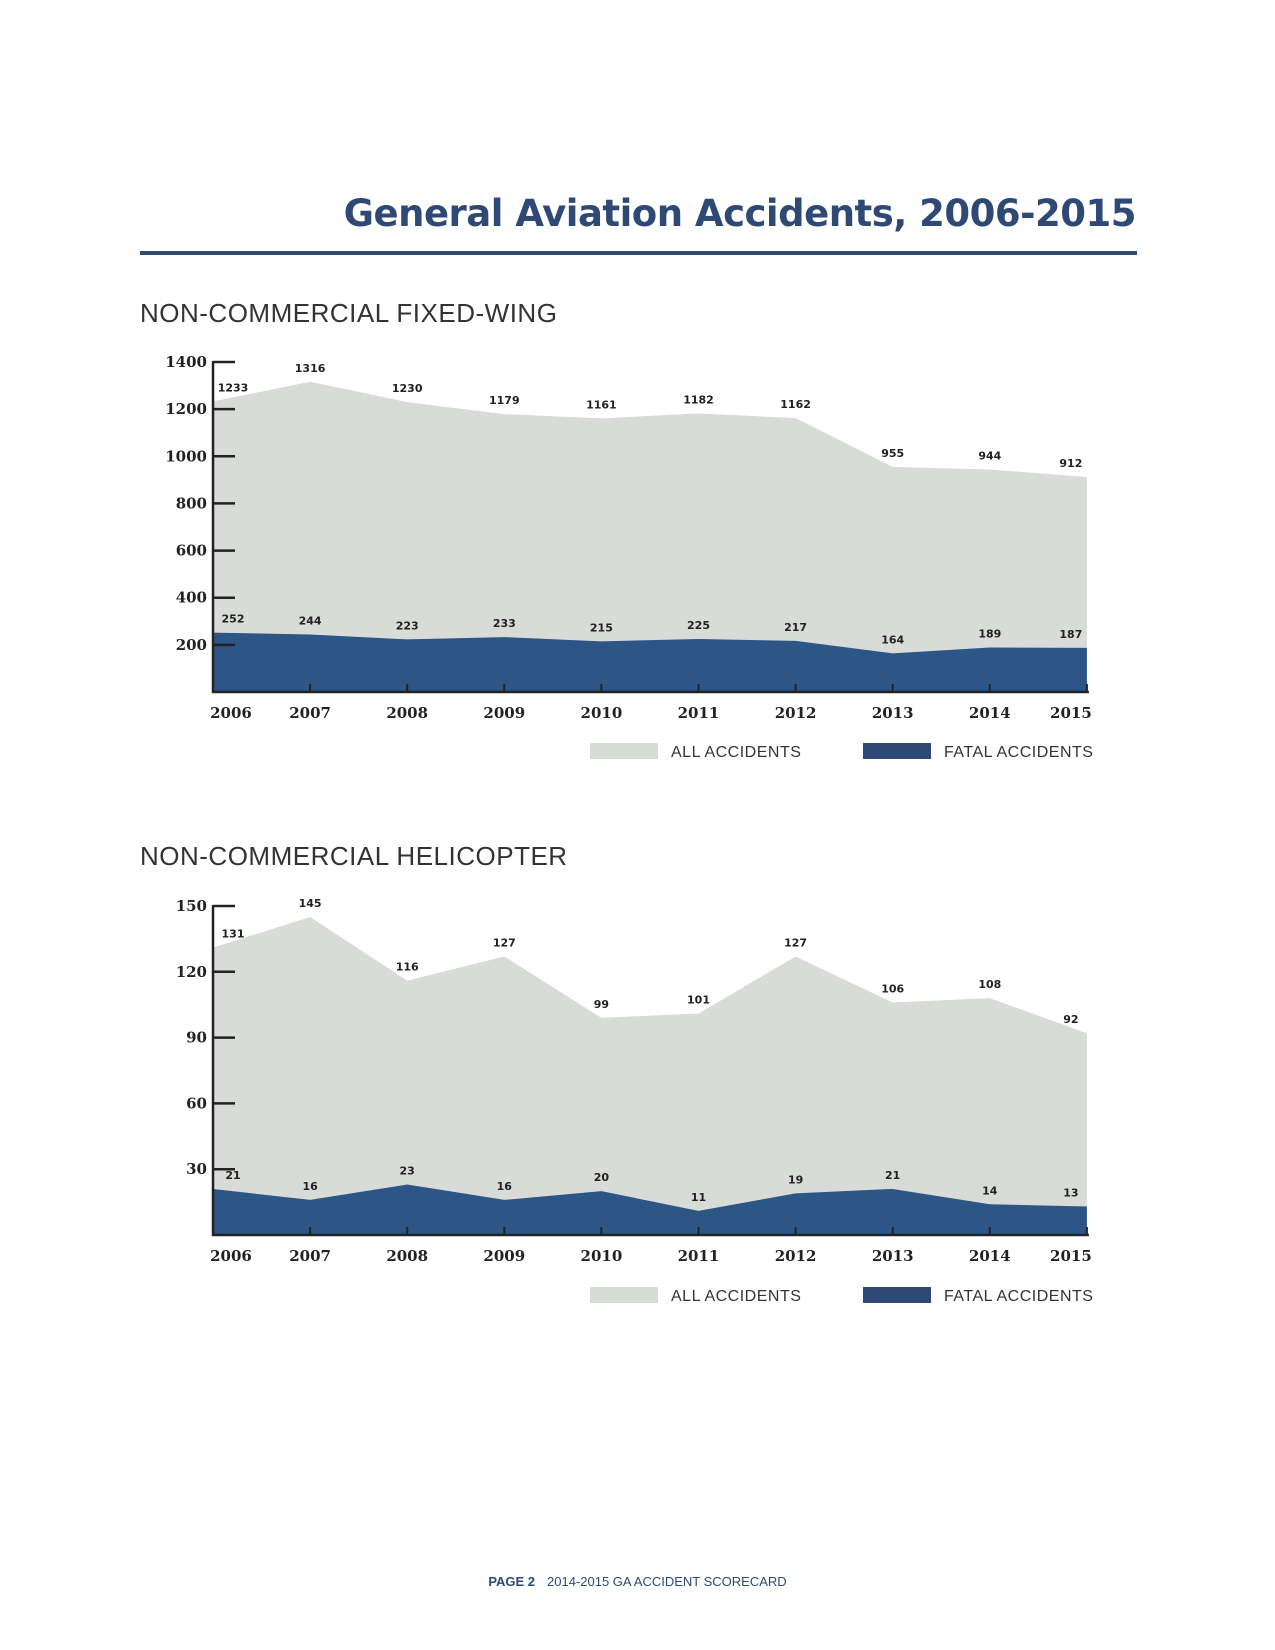 Image resolution: width=1275 pixels, height=1650 pixels. I want to click on y-tick-label: 200, so click(191, 645).